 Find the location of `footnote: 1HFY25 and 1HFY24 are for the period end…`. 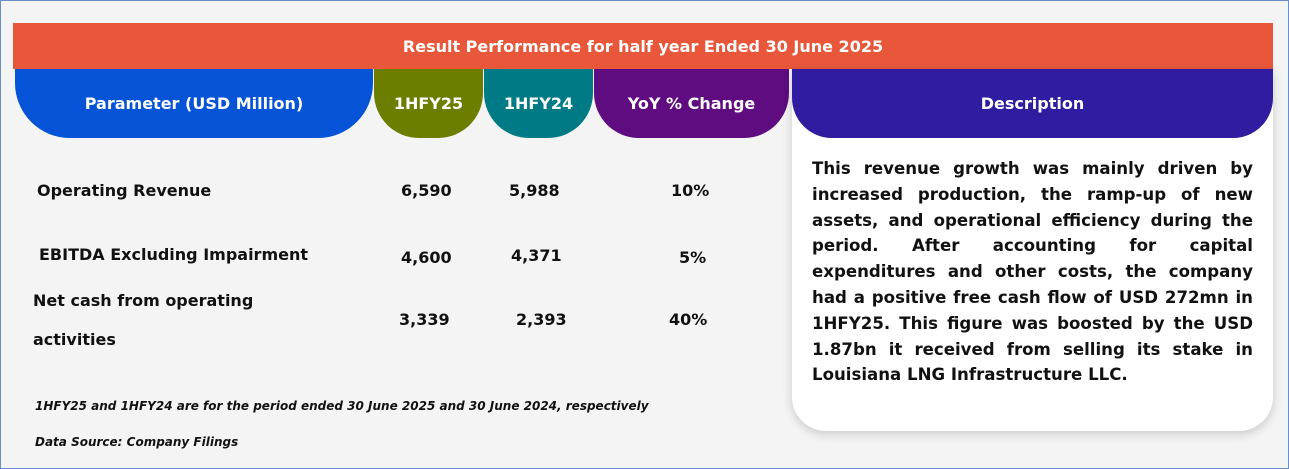

footnote: 1HFY25 and 1HFY24 are for the period end… is located at coordinates (342, 406).